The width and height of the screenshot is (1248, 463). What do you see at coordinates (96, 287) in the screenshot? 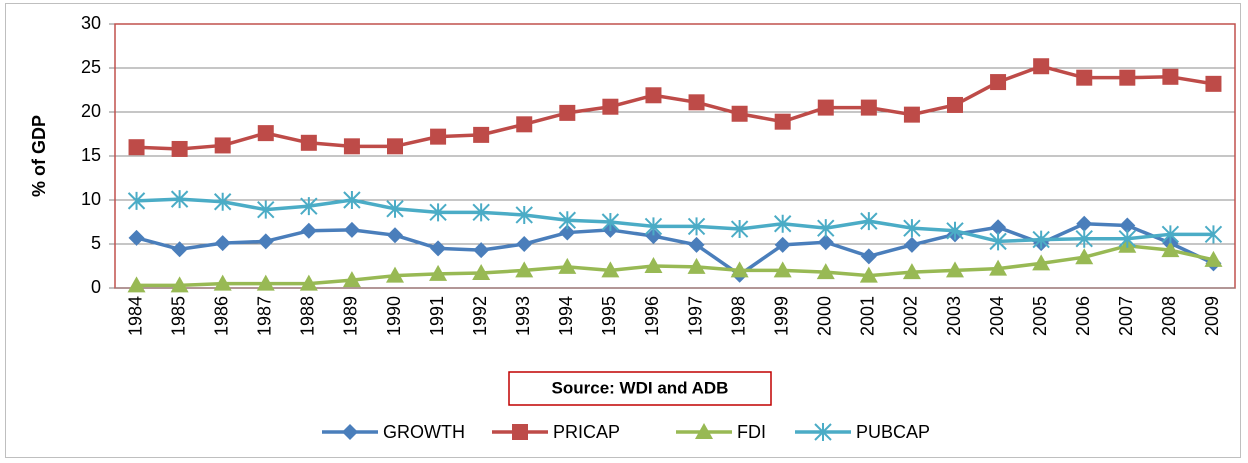
I see `y-tick-label: 0` at bounding box center [96, 287].